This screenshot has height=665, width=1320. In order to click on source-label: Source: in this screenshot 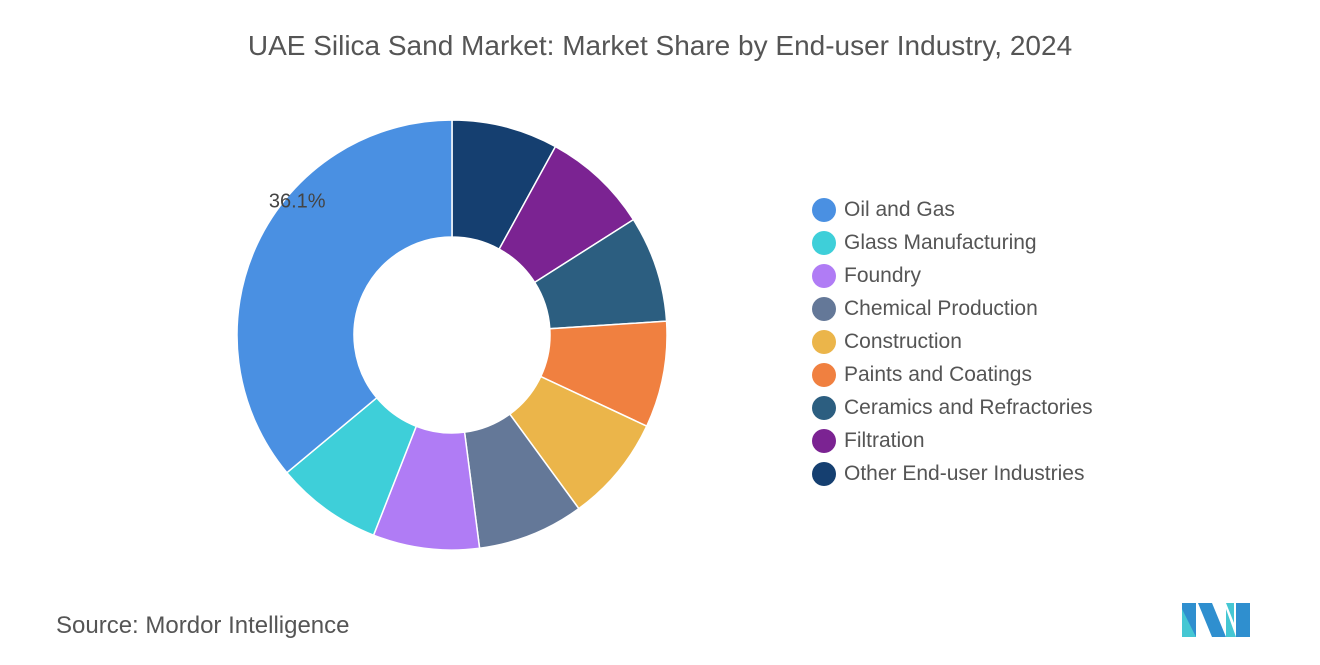, I will do `click(97, 625)`.